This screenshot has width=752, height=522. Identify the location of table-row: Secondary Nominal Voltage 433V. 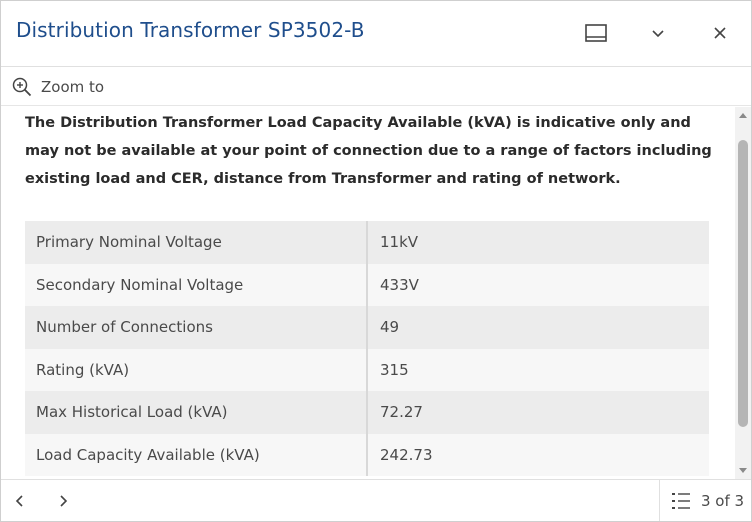
(367, 284).